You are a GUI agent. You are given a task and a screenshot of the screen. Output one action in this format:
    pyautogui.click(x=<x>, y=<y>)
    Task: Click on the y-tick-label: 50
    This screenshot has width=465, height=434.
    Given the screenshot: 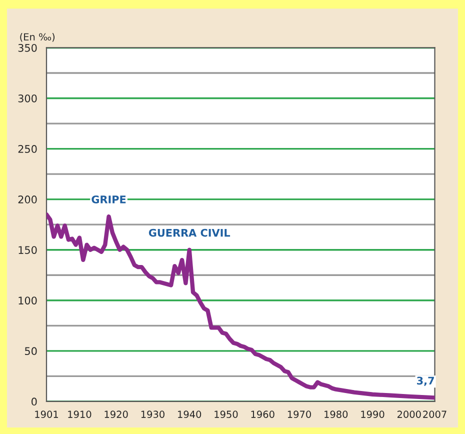 What is the action you would take?
    pyautogui.click(x=31, y=351)
    